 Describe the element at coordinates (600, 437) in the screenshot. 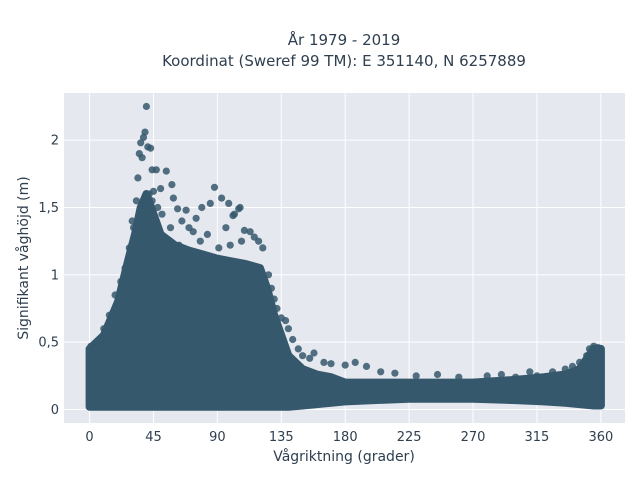

I see `x-tick-label: 360` at that location.